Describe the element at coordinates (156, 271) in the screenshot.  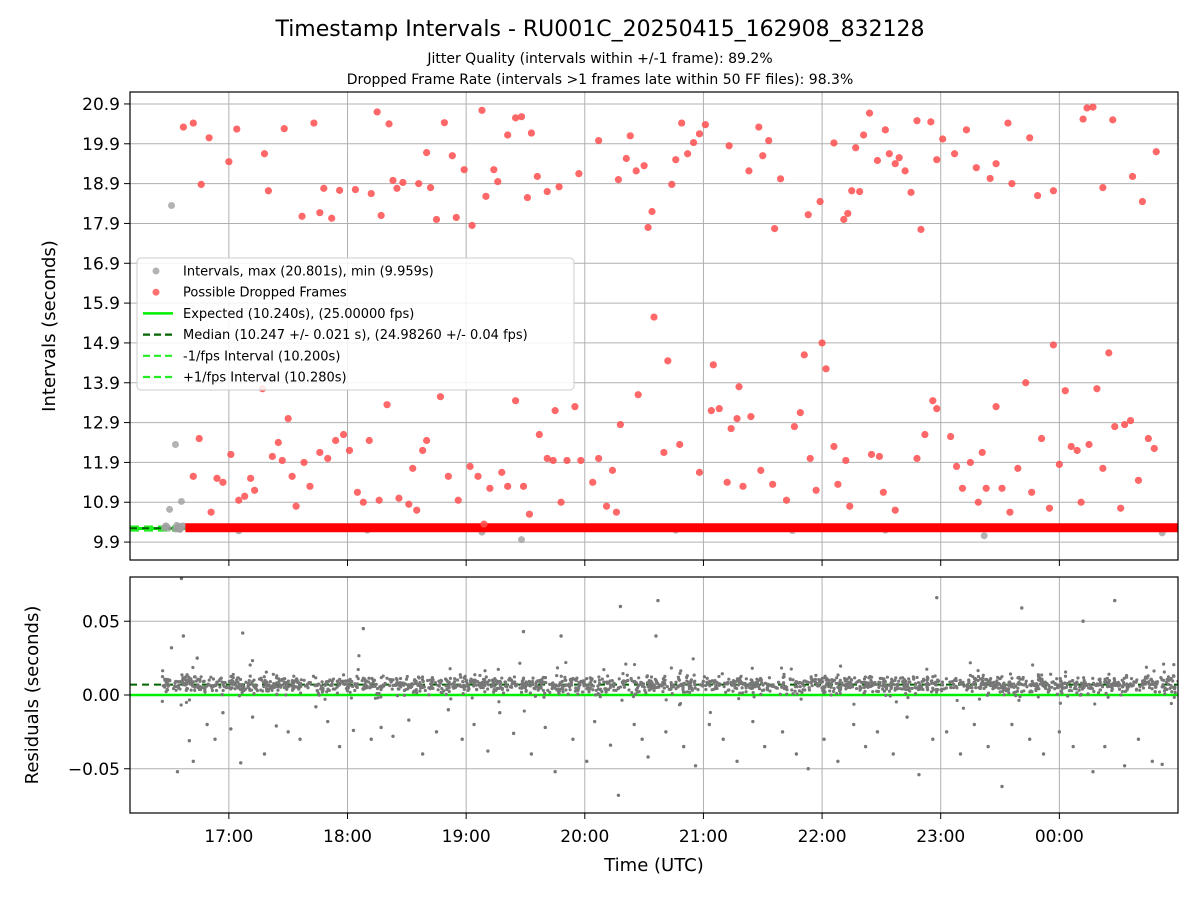
I see `legend-marker` at that location.